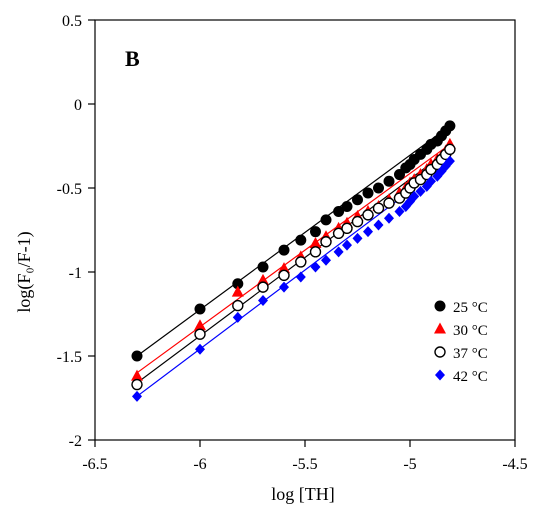  Describe the element at coordinates (75, 441) in the screenshot. I see `y-tick-label: -2` at that location.